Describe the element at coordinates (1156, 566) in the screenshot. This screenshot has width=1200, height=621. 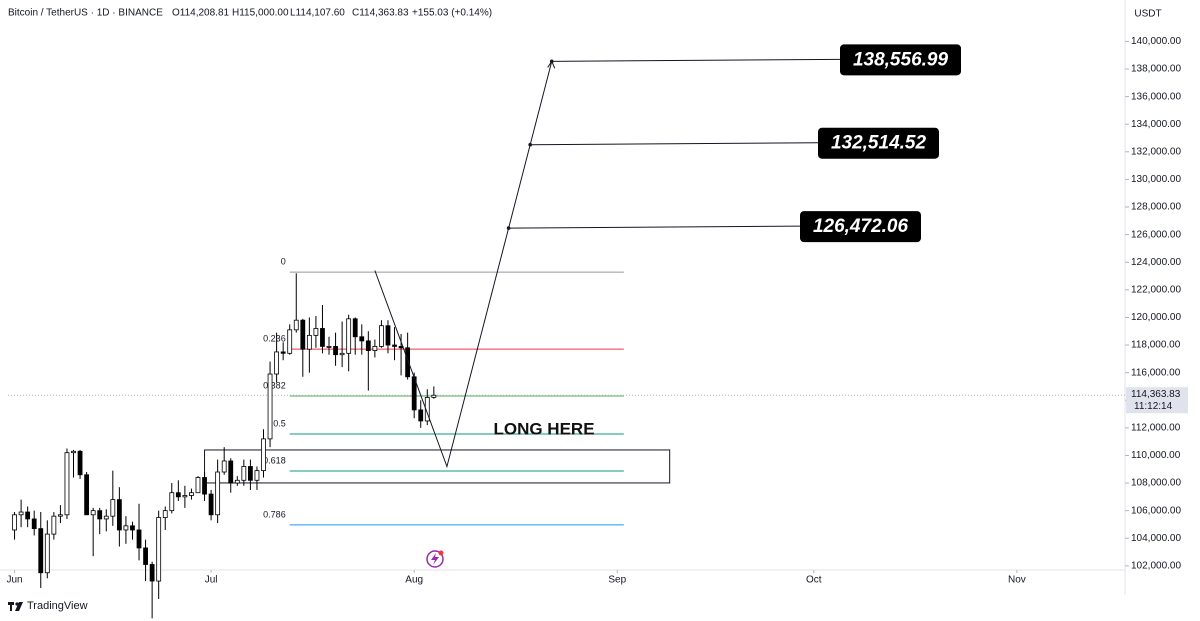
I see `y-tick-label: 102,000.00` at that location.